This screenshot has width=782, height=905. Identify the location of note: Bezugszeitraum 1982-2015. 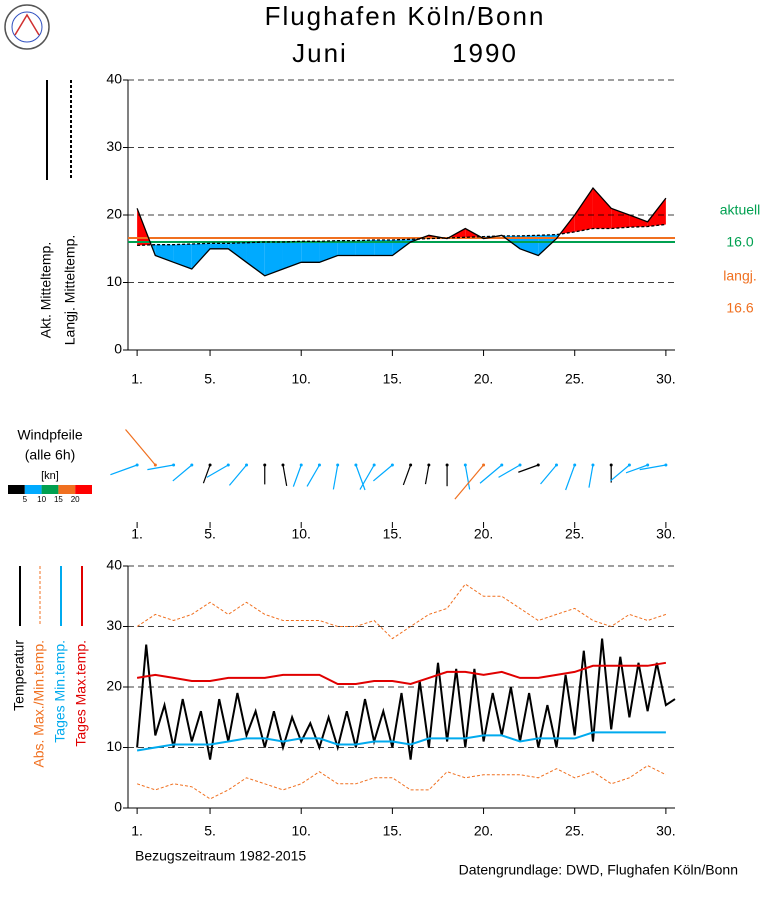
(220, 856).